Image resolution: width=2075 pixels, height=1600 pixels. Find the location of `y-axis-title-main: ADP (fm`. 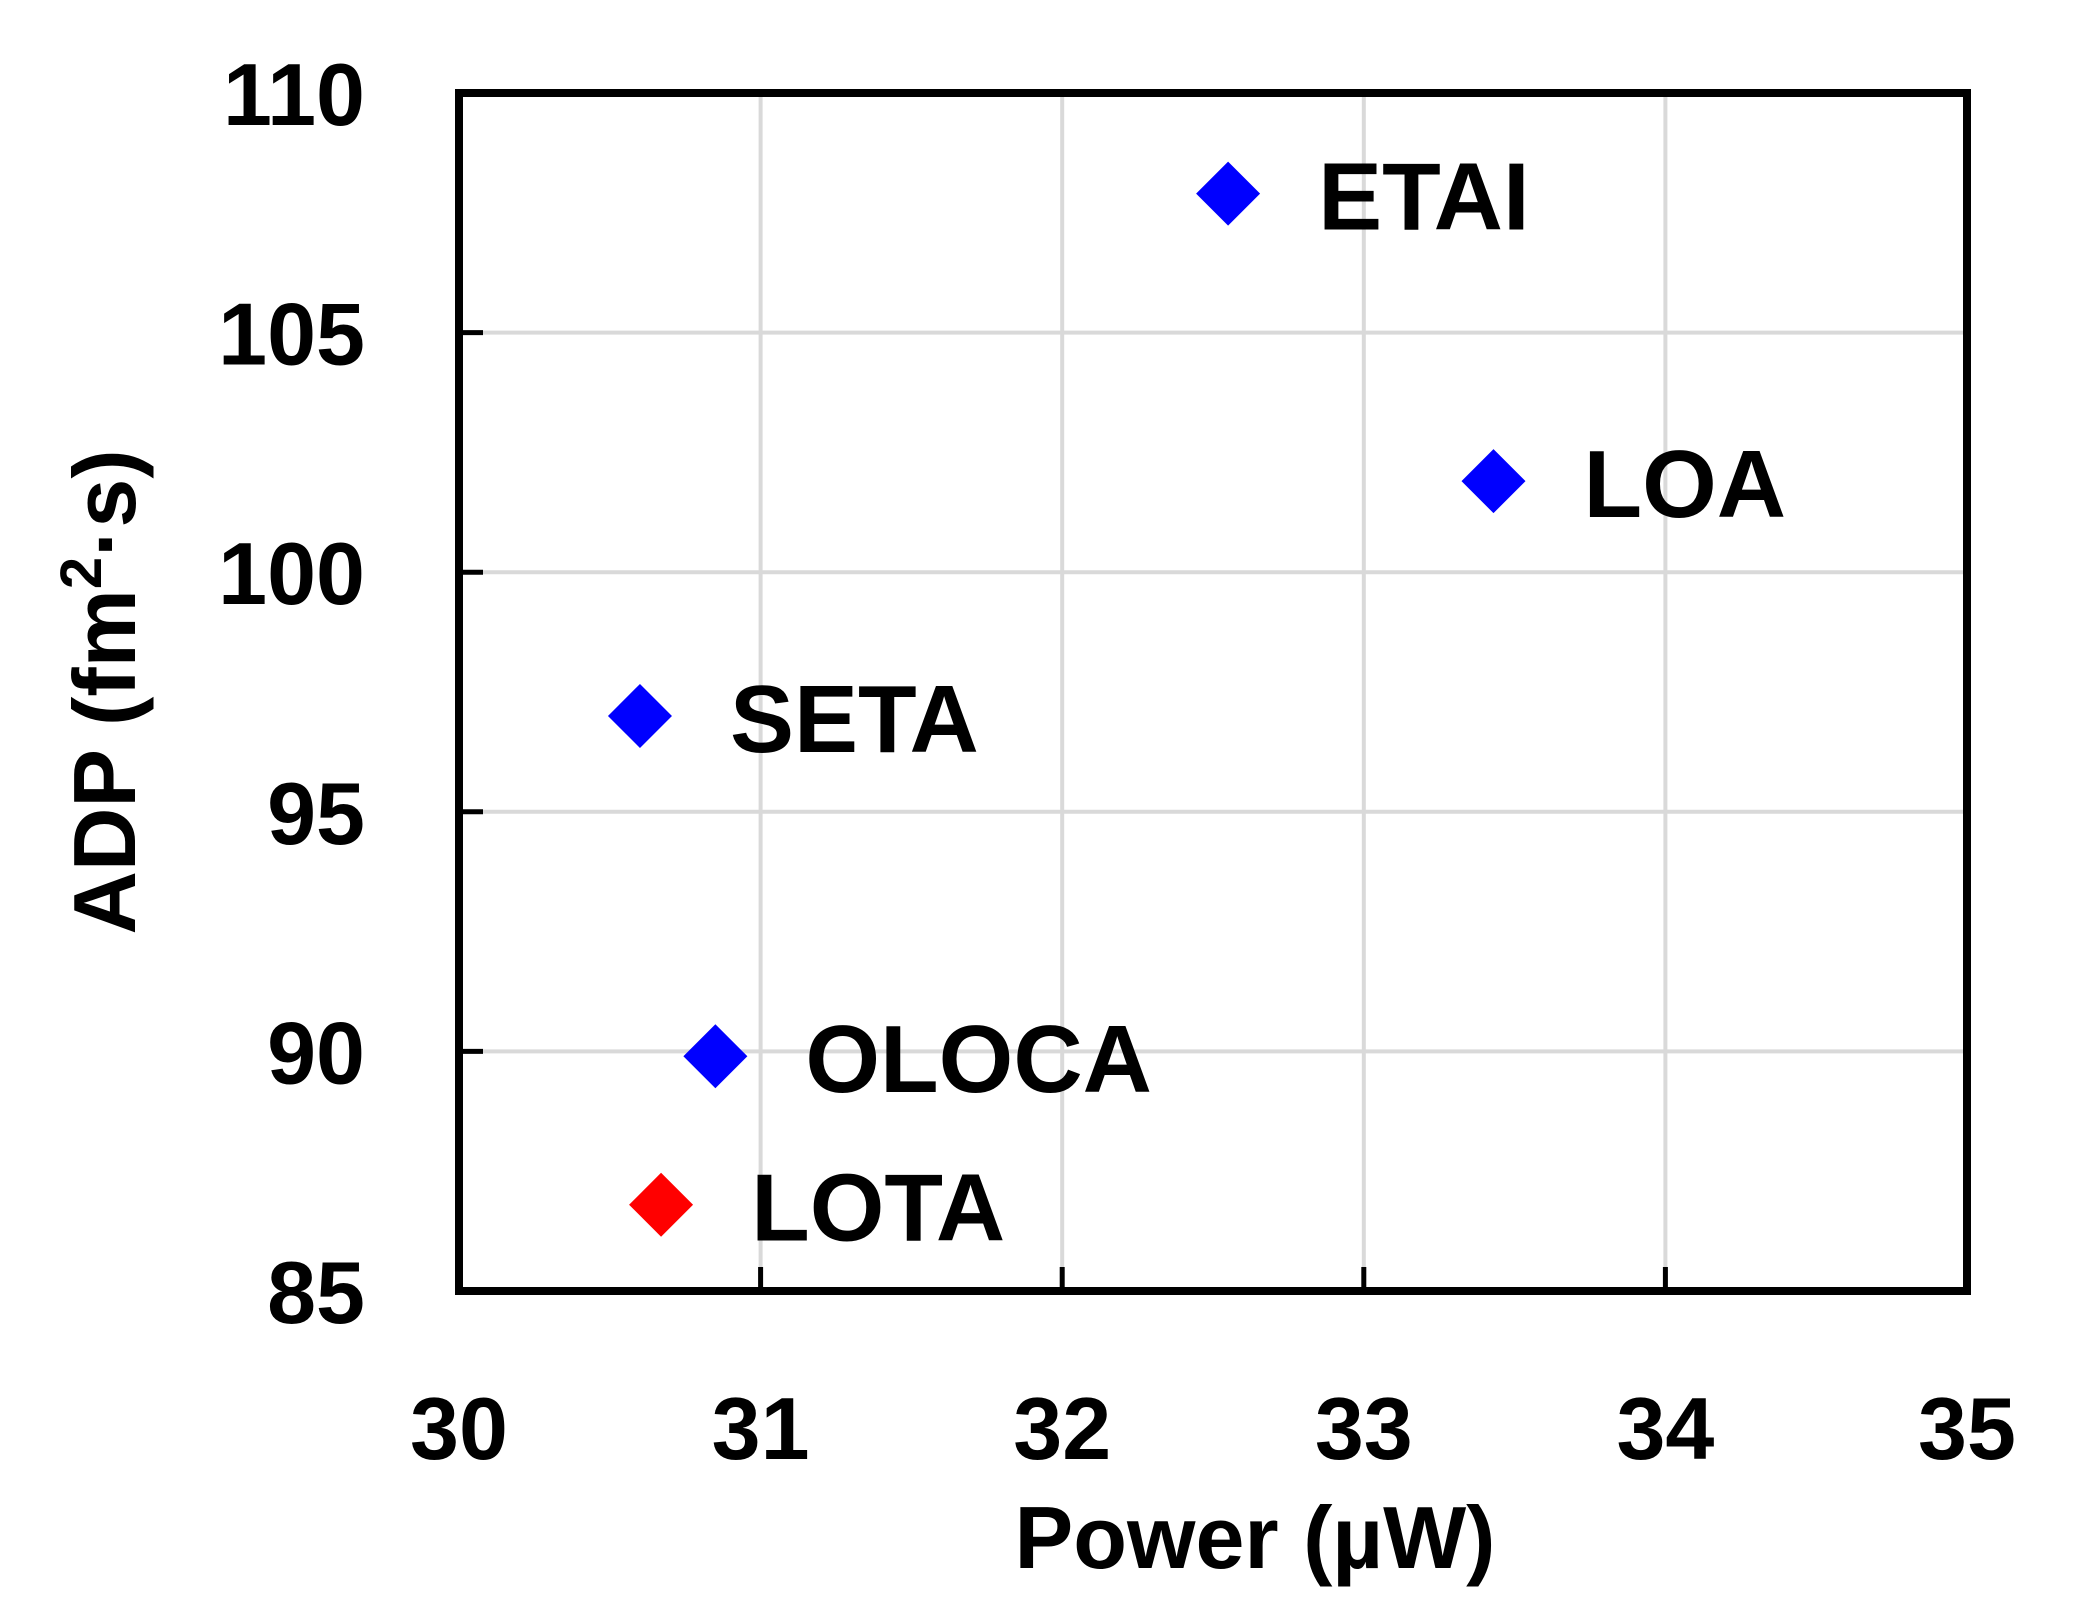

y-axis-title-main: ADP (fm is located at coordinates (104, 762).